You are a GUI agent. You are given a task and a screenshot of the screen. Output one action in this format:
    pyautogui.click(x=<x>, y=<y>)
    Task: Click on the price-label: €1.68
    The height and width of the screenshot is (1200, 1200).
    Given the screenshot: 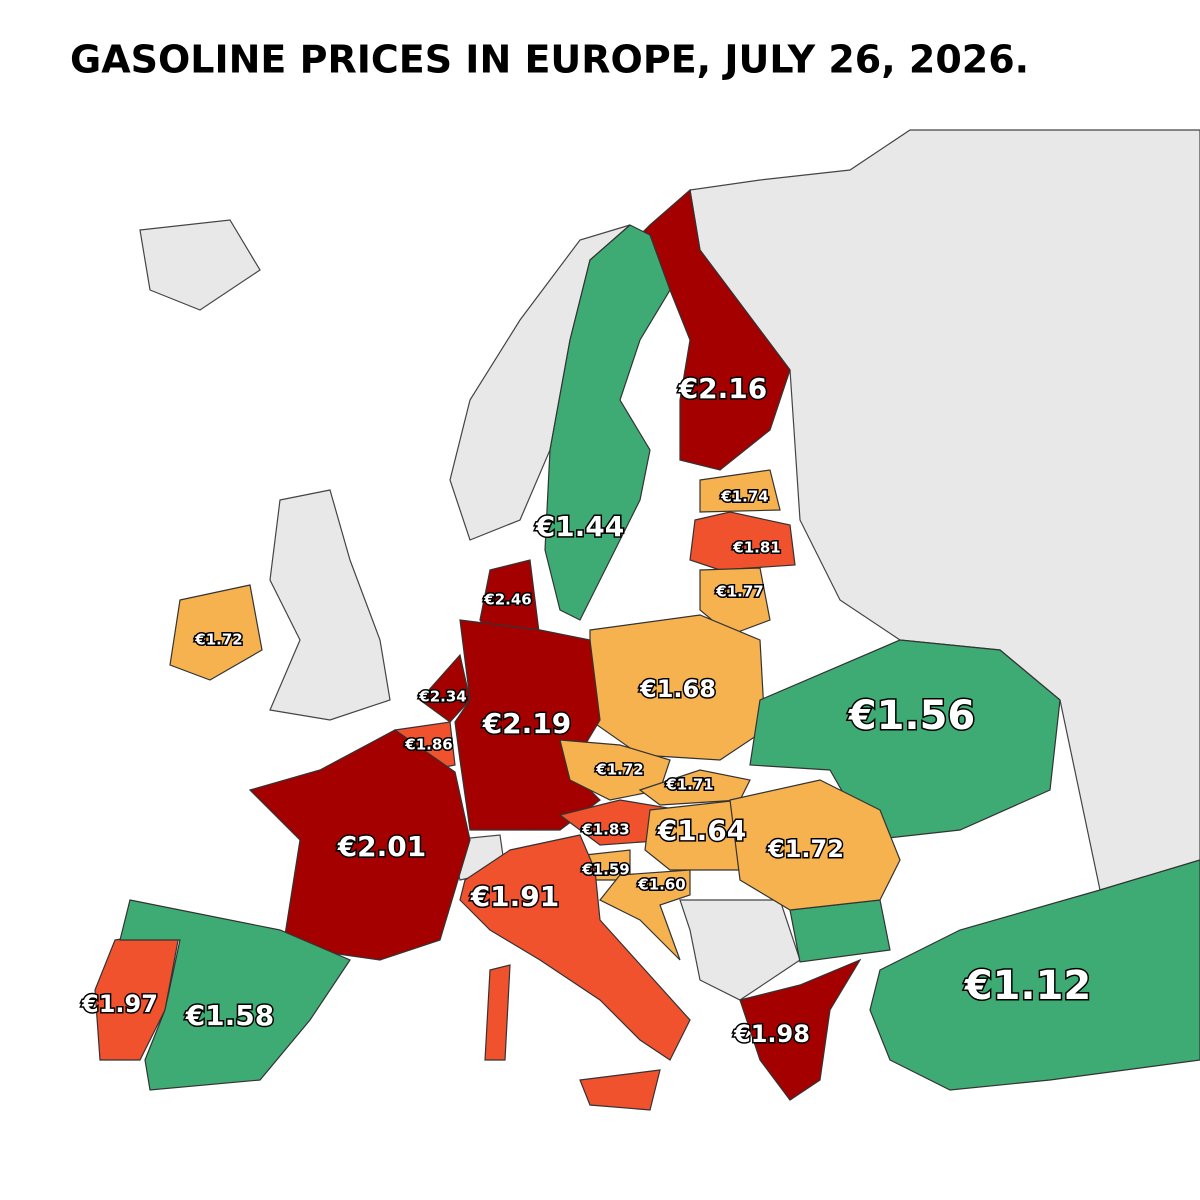 What is the action you would take?
    pyautogui.click(x=677, y=689)
    